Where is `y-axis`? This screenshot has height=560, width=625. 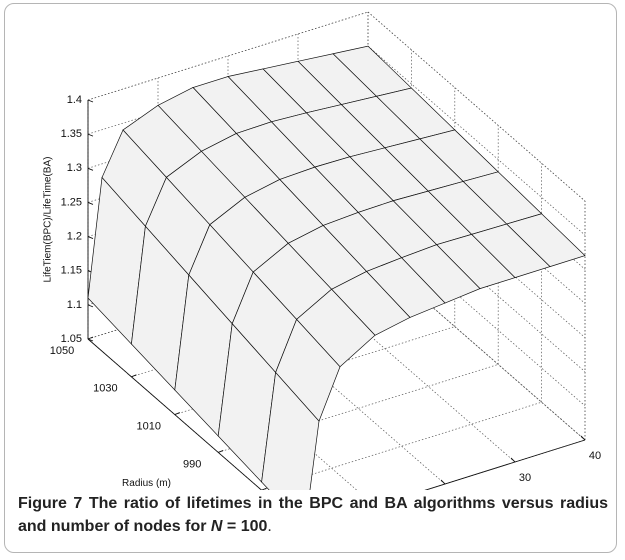
y-axis is located at coordinates (175, 414).